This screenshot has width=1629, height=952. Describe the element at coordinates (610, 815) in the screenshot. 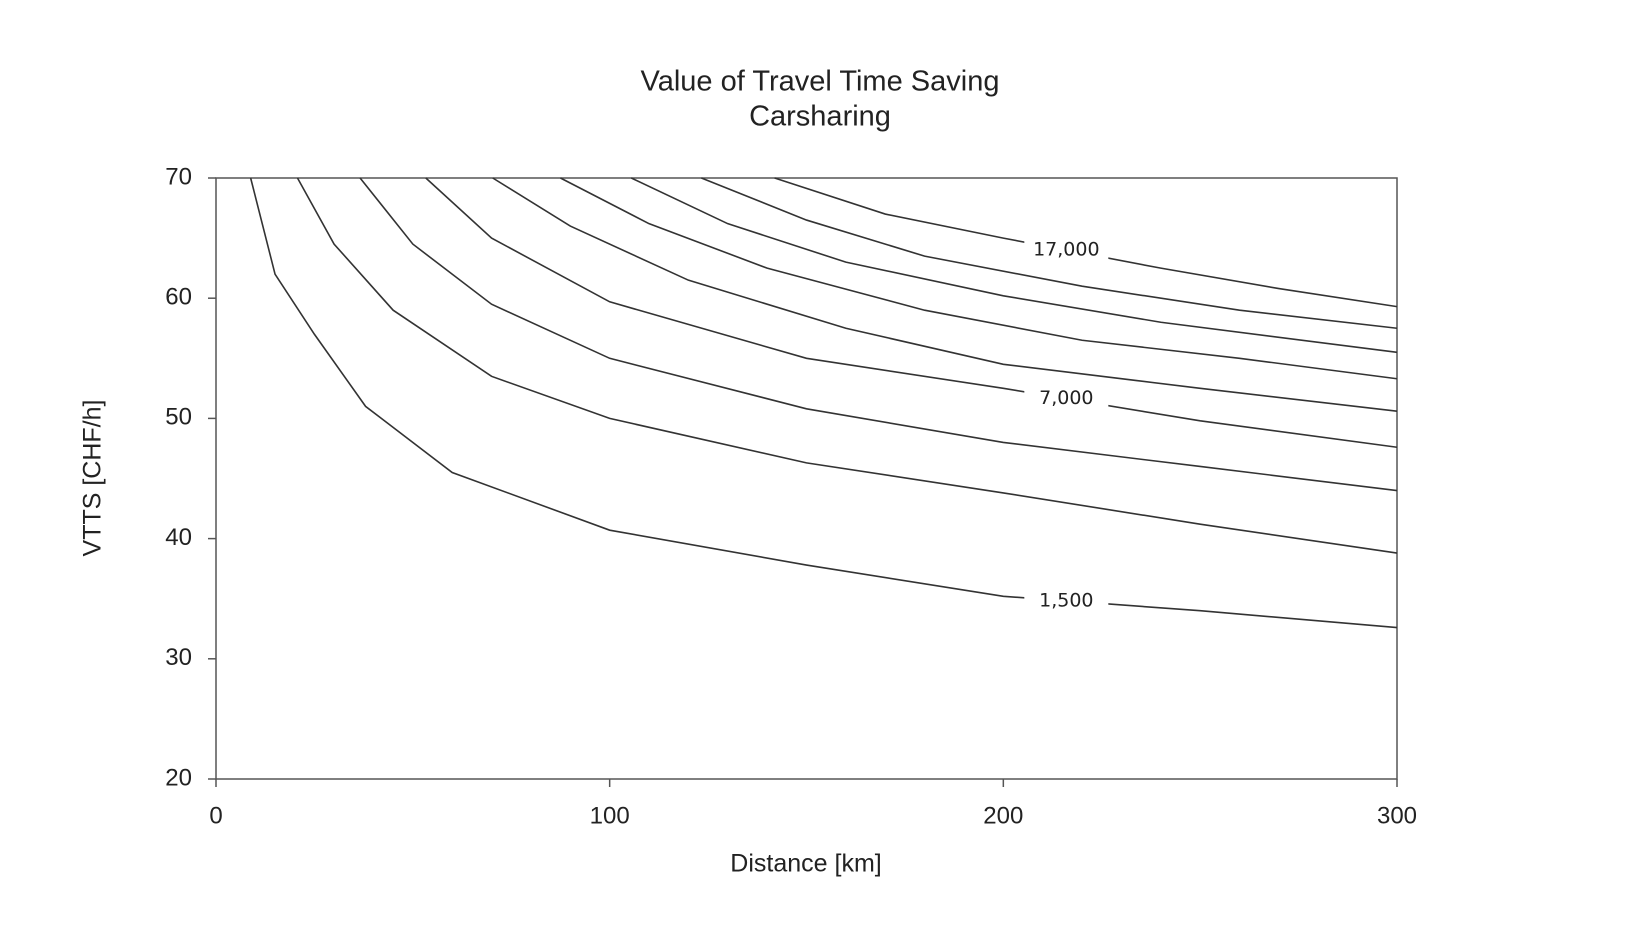

I see `x-tick-label: 100` at that location.